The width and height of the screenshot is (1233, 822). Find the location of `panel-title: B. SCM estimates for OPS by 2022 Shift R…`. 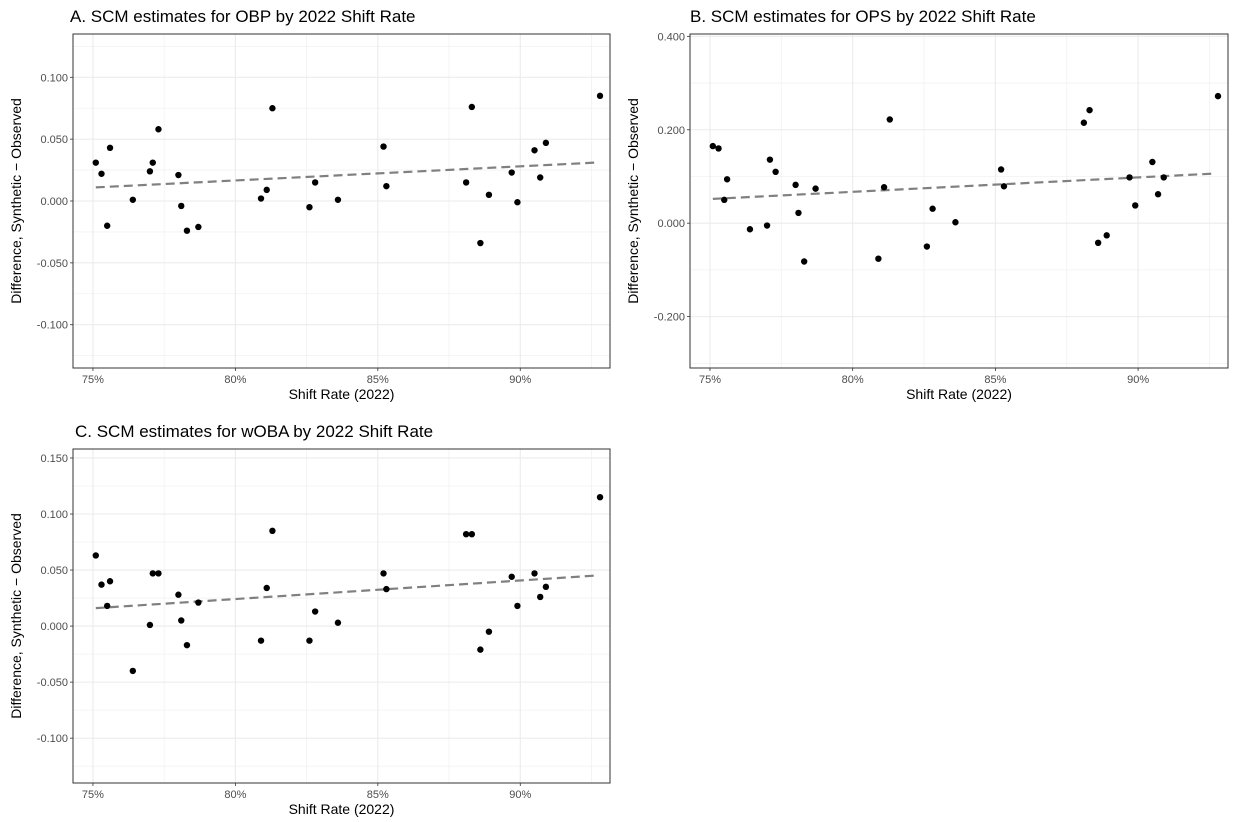

panel-title: B. SCM estimates for OPS by 2022 Shift R… is located at coordinates (863, 16).